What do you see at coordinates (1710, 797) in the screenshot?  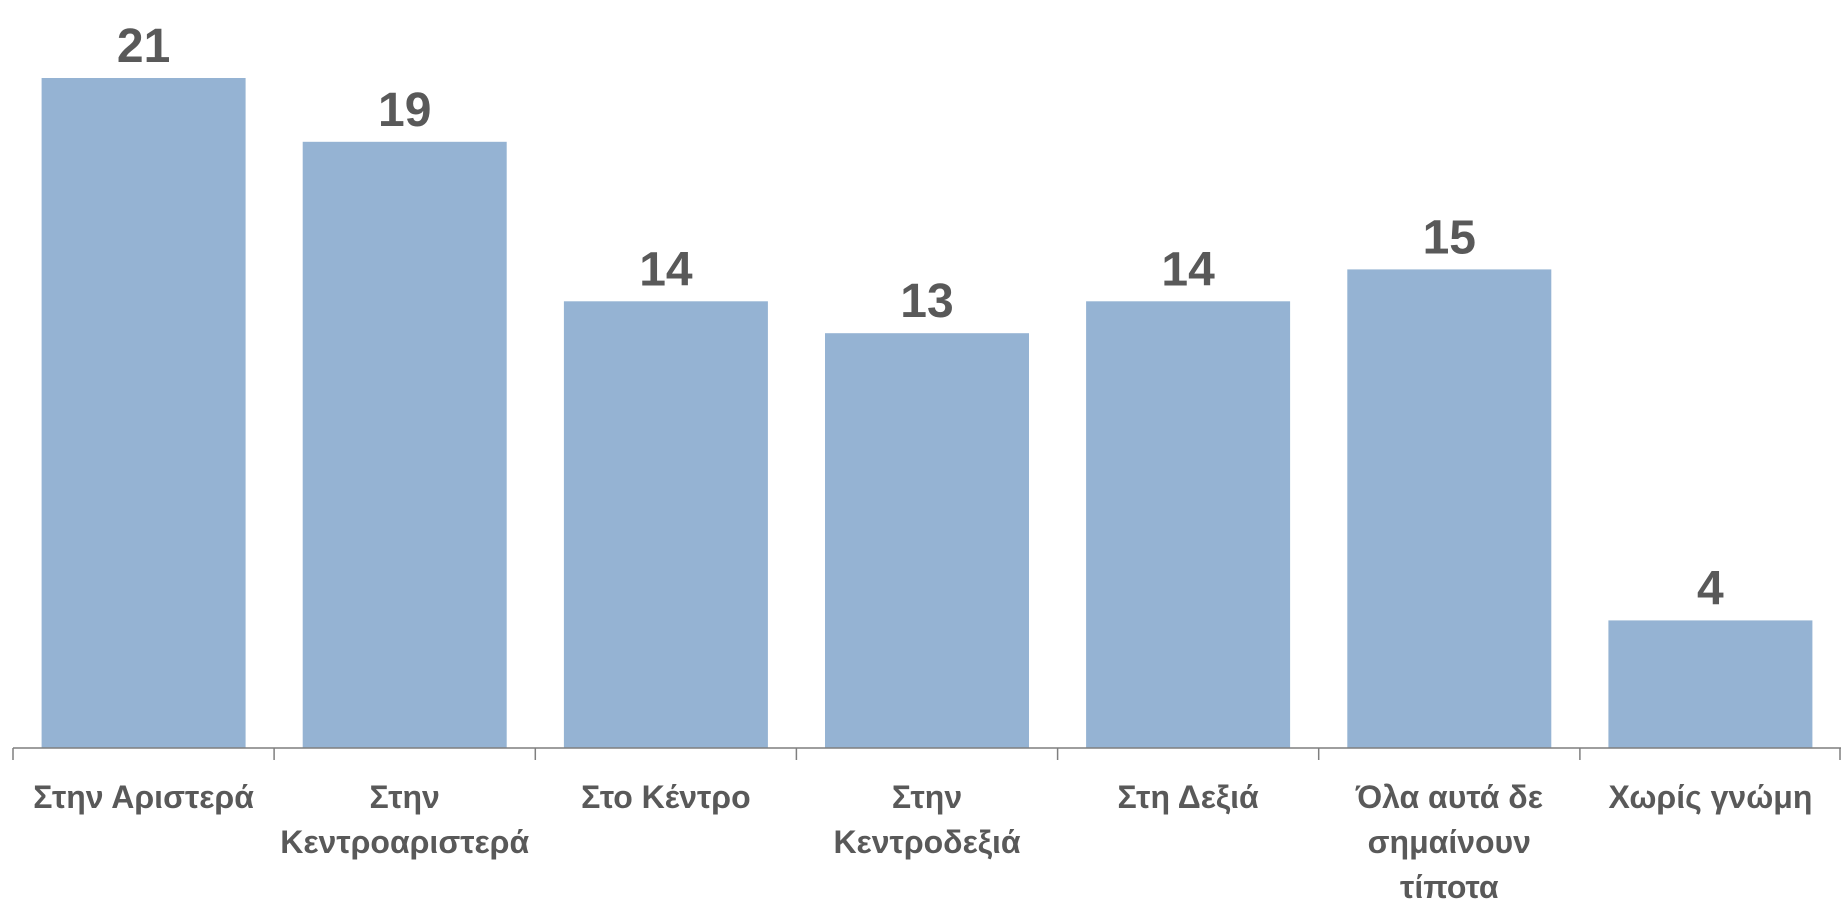 I see `category-label-6-line-0: Χωρίς γνώμη` at bounding box center [1710, 797].